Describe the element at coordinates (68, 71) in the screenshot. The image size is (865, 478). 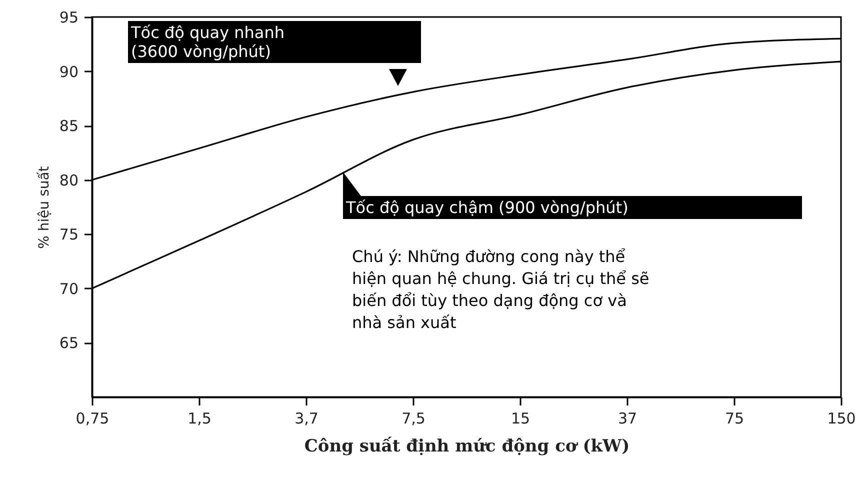
I see `y-tick-label: 90` at that location.